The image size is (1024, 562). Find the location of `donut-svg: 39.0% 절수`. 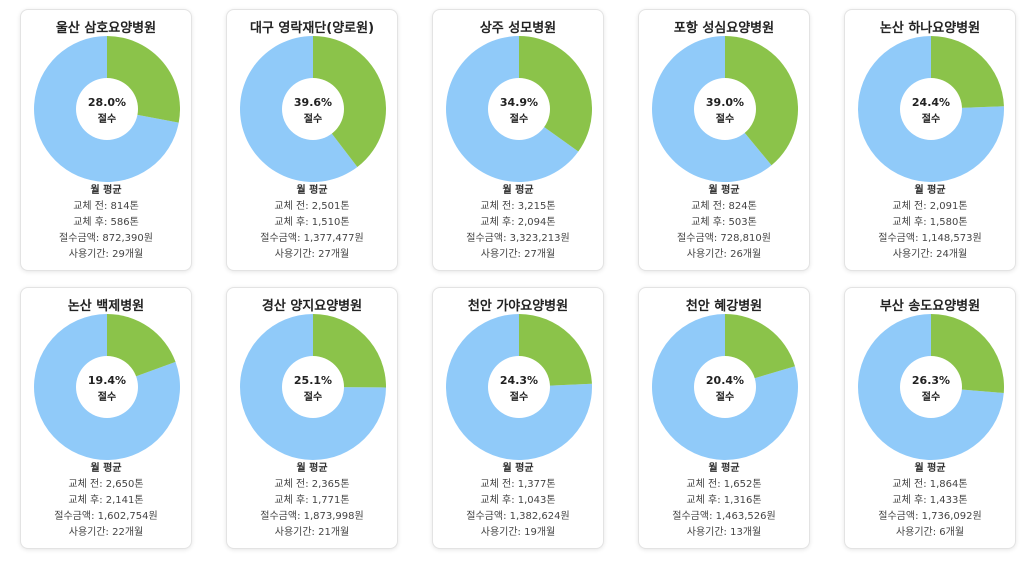

donut-svg: 39.0% 절수 is located at coordinates (725, 109).